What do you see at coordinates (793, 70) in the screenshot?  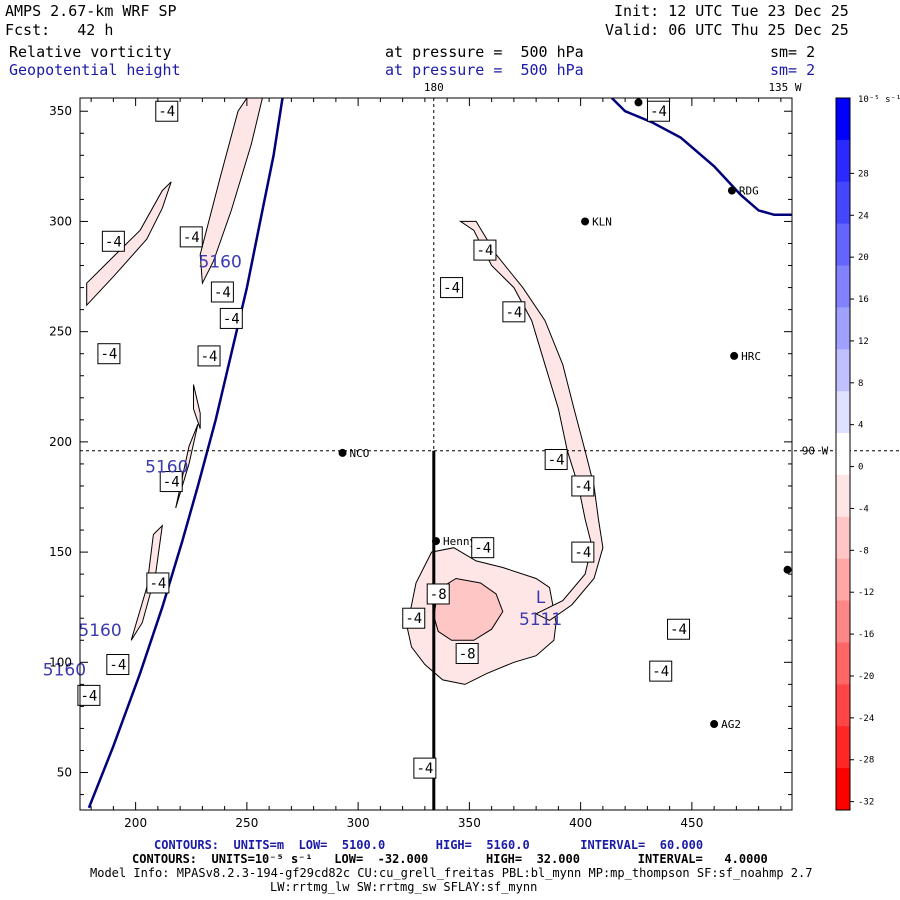 I see `field2-smoothing: sm= 2` at bounding box center [793, 70].